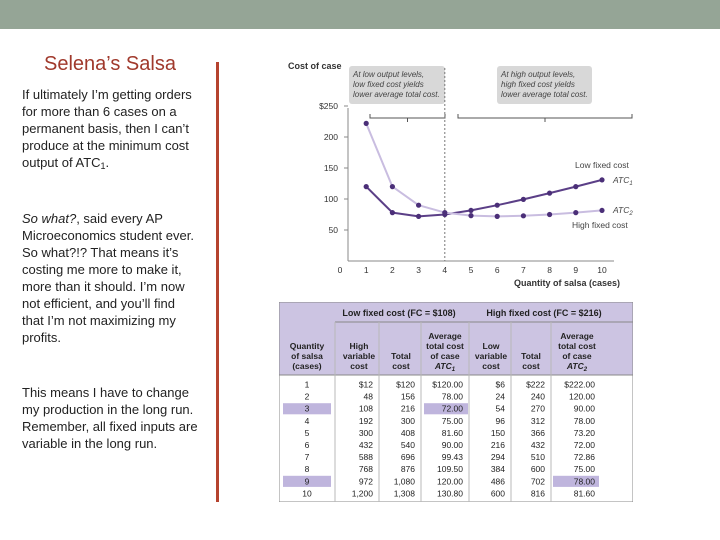  I want to click on column-header-atc-subscript: 1, so click(454, 370).